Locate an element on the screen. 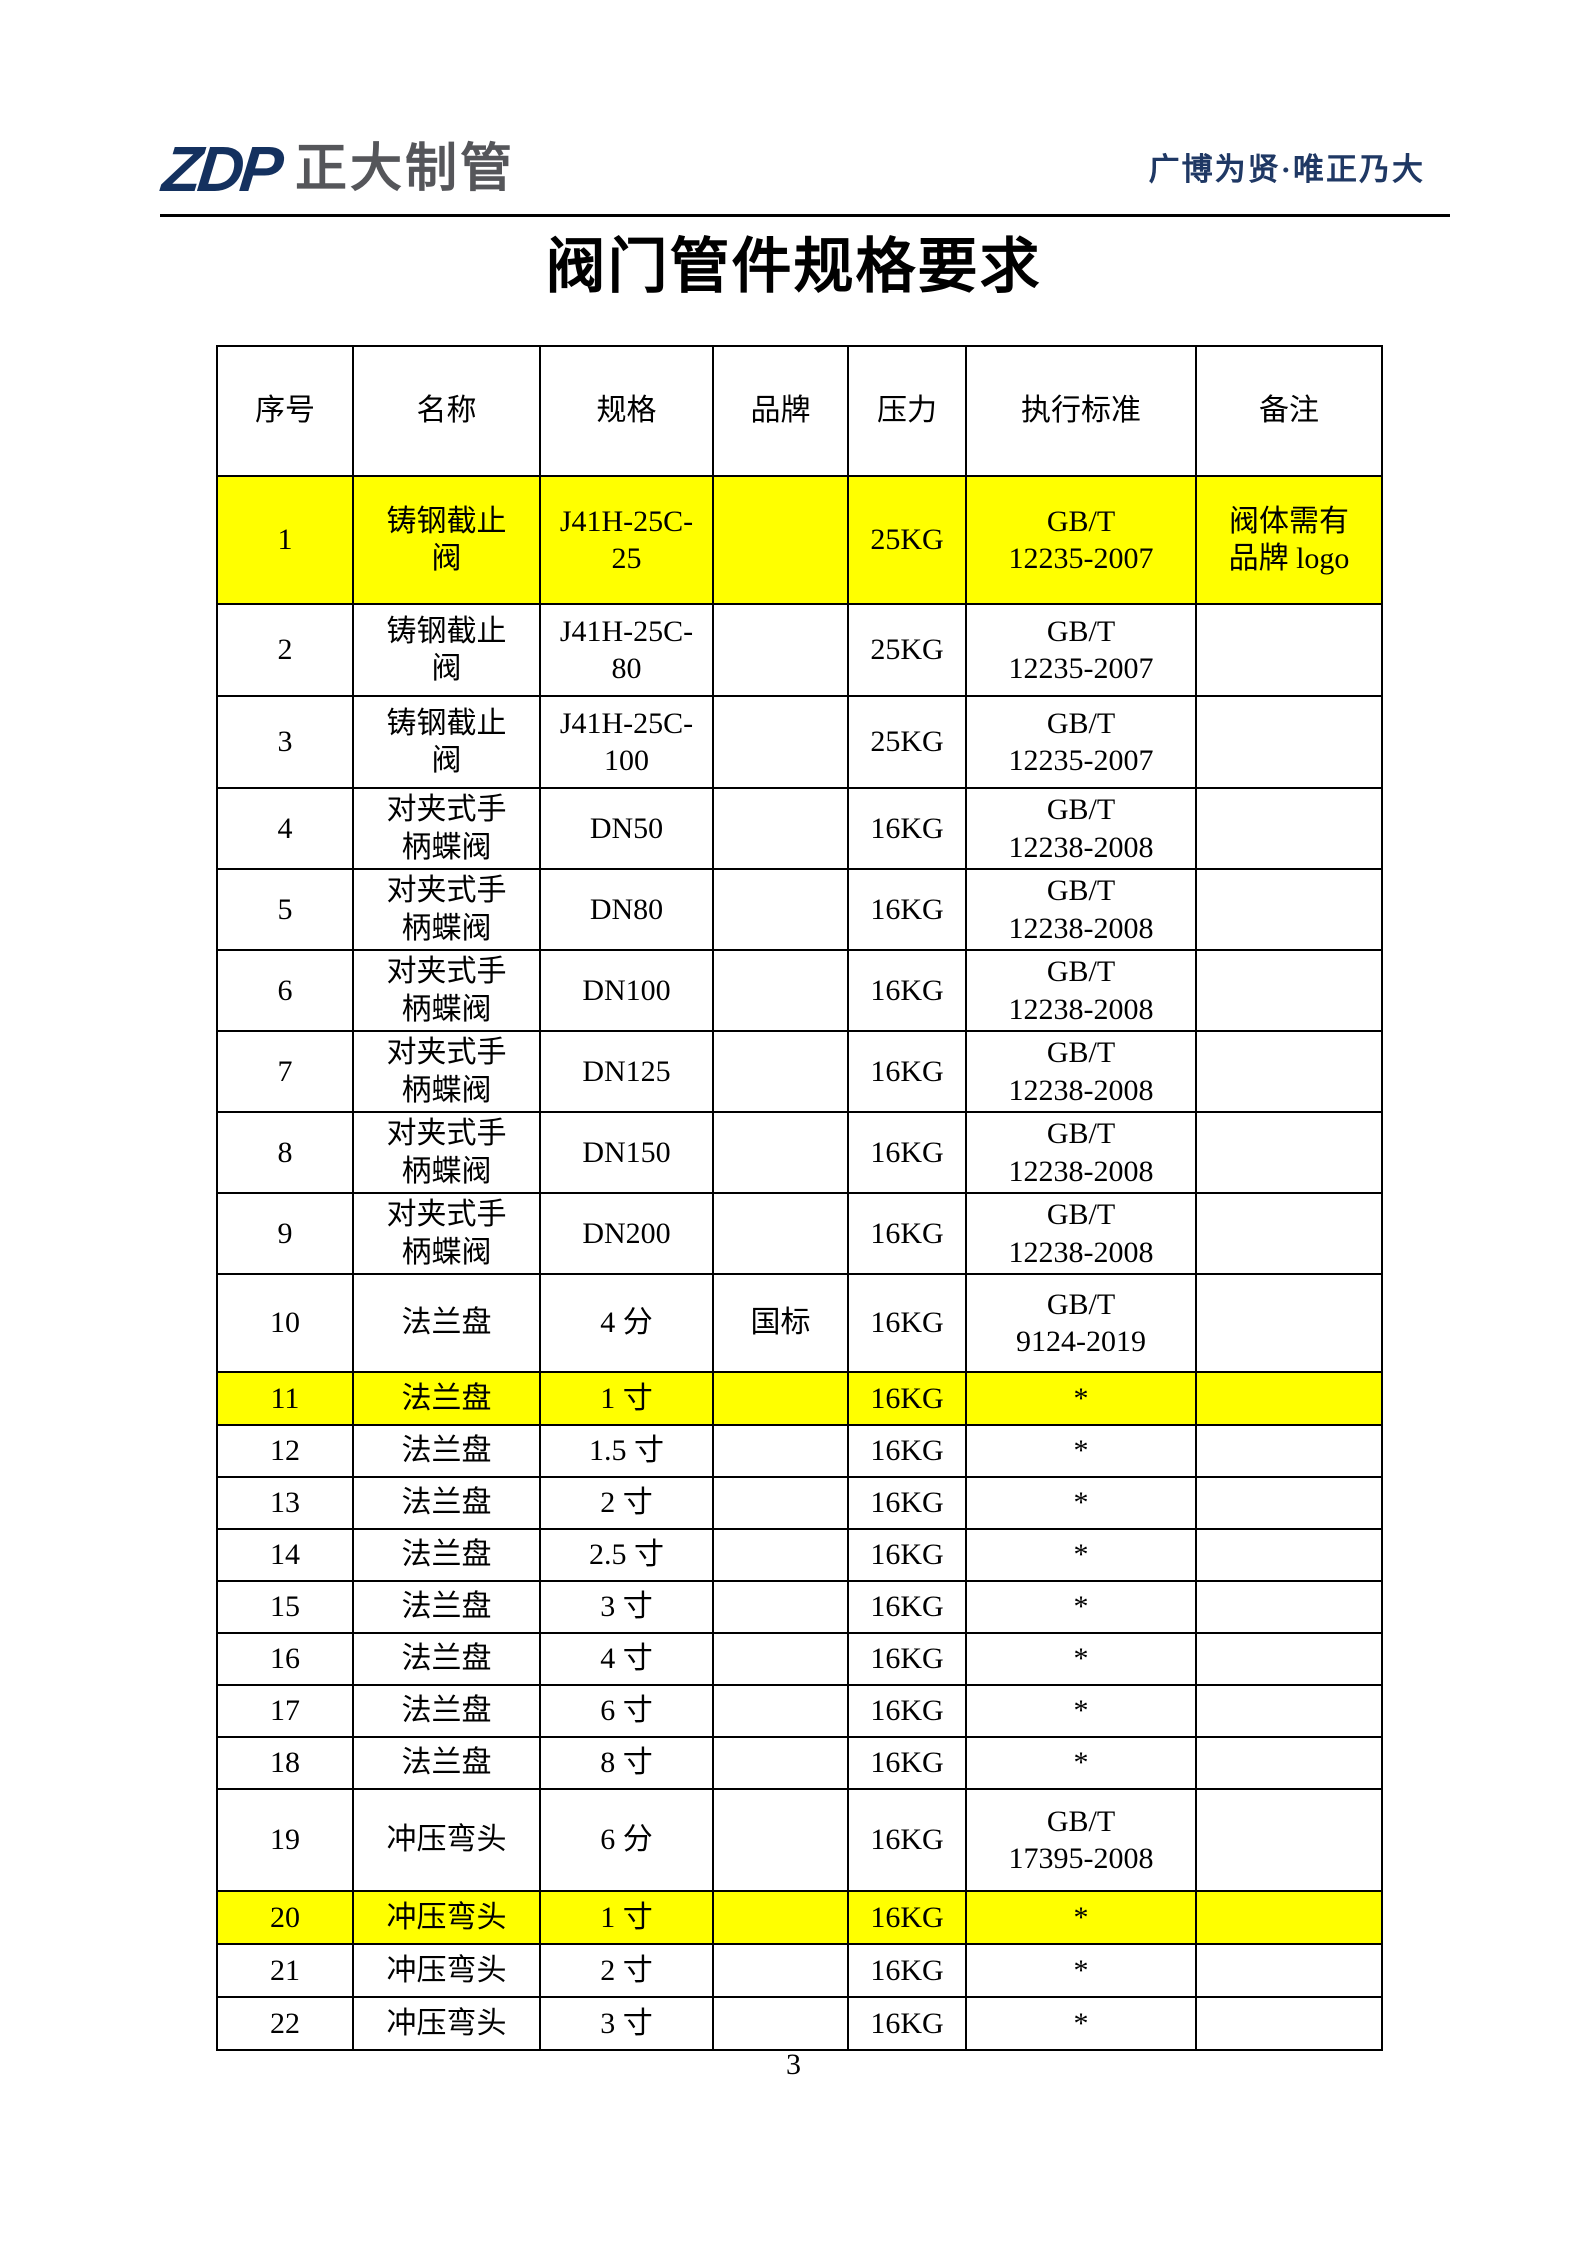 The width and height of the screenshot is (1587, 2245). table-row: 11 法兰盘 1 寸 16KG * is located at coordinates (799, 1398).